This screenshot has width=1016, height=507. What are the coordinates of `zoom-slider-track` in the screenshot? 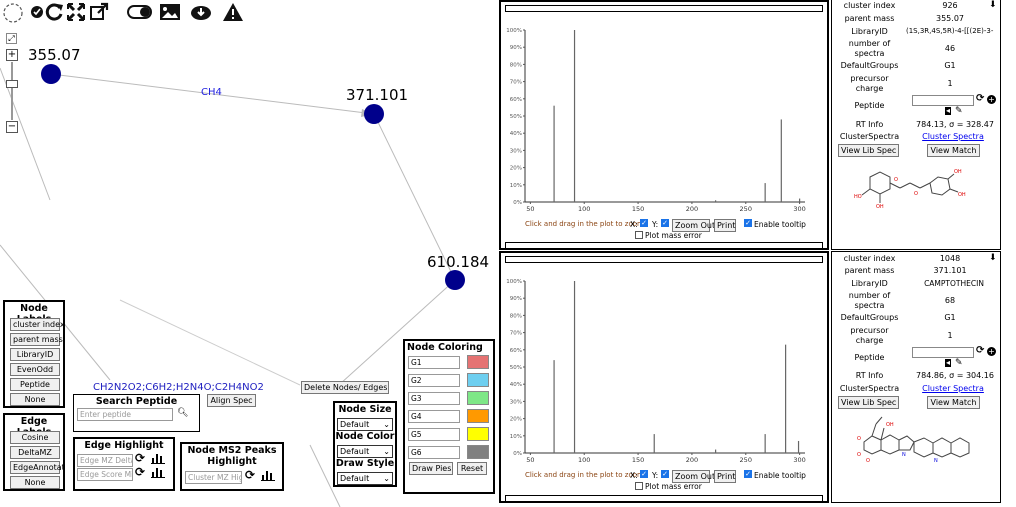 It's located at (12, 91).